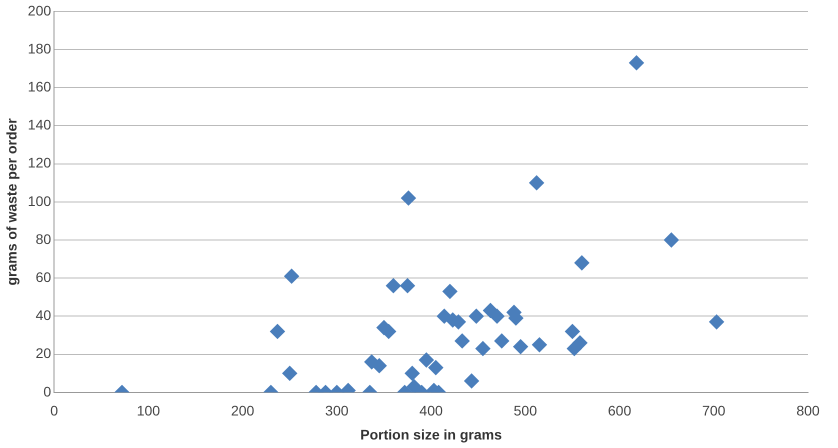  I want to click on y-tick-label: 200, so click(40, 10).